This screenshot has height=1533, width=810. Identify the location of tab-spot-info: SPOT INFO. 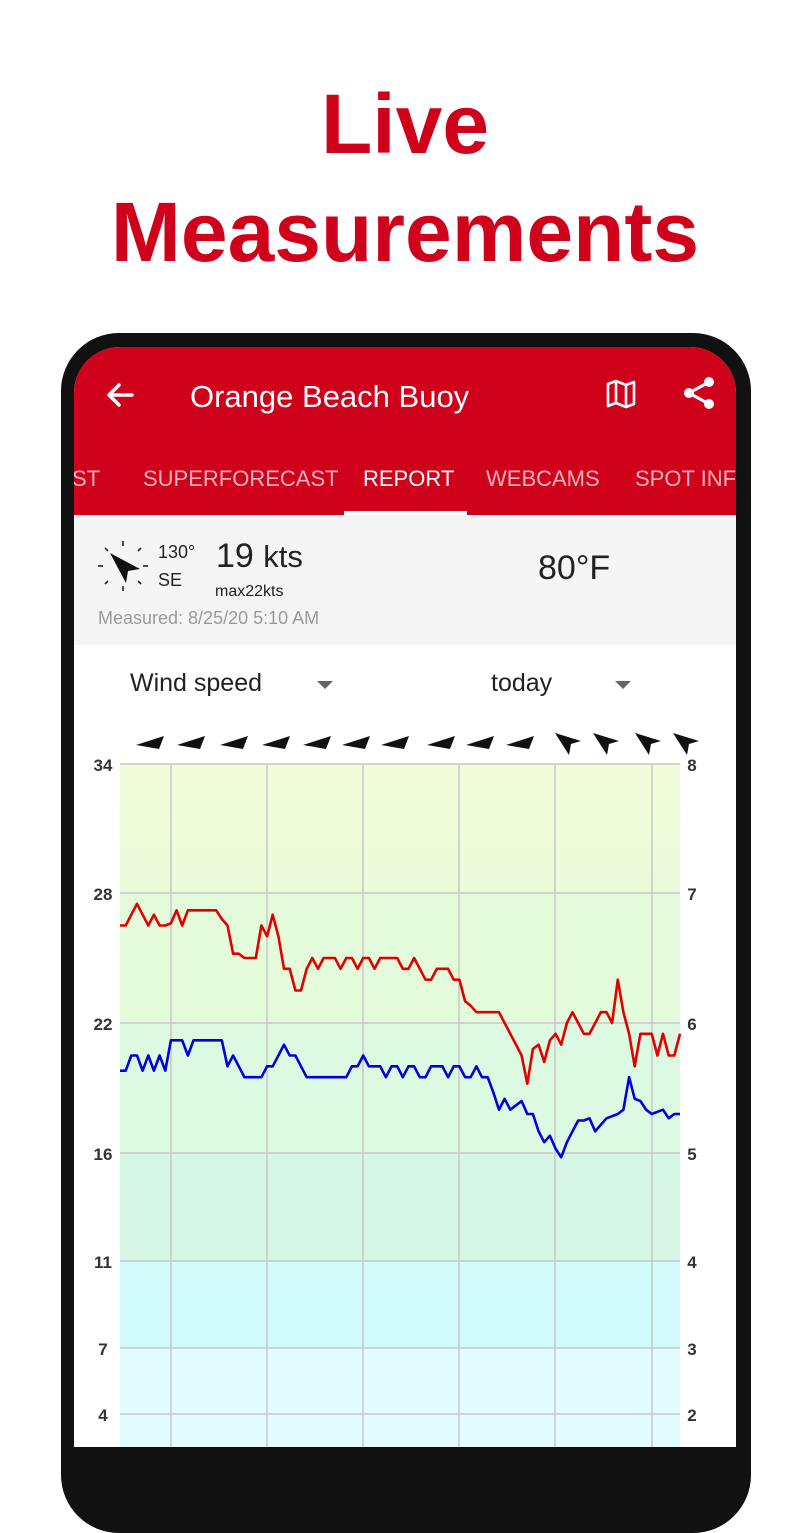
(685, 478).